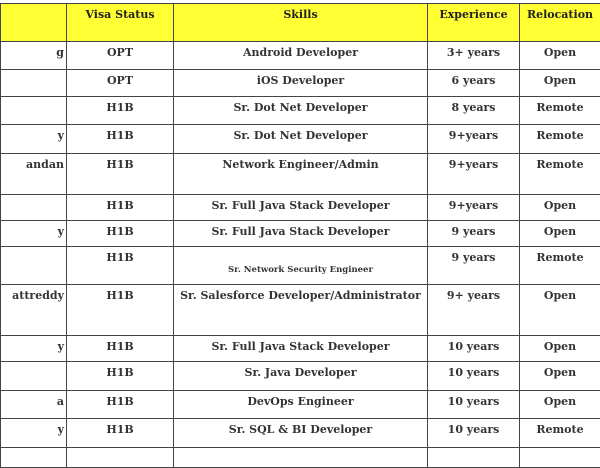  I want to click on header-row: Visa Status Skills Experience Relocation, so click(300, 23).